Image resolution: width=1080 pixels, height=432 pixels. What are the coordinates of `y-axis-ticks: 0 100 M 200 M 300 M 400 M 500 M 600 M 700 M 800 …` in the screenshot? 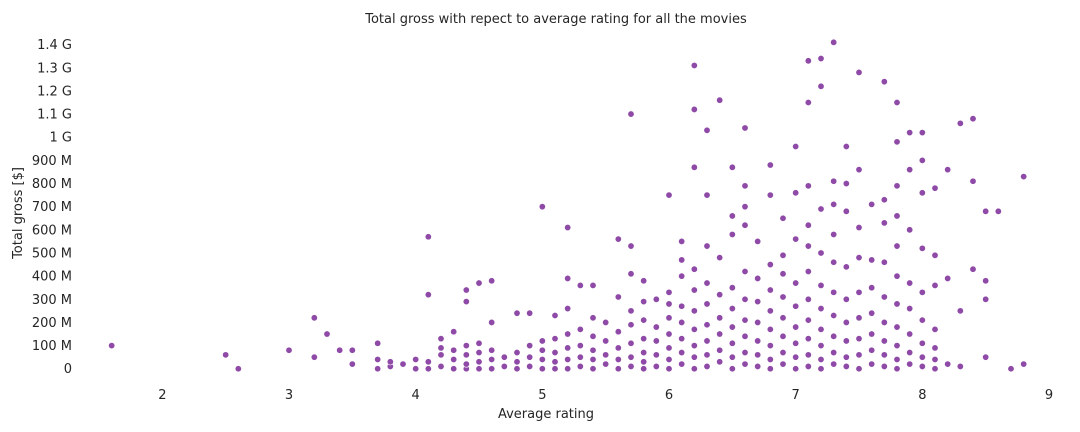 It's located at (52, 207).